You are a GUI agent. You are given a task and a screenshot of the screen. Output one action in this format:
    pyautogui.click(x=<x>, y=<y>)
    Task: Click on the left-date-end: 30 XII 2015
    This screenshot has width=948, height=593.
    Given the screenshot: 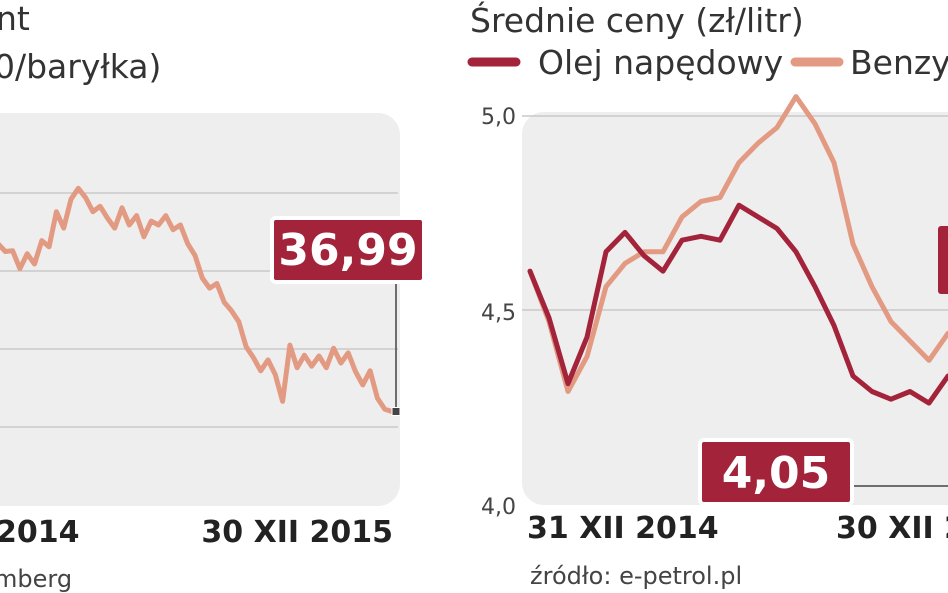 What is the action you would take?
    pyautogui.click(x=297, y=532)
    